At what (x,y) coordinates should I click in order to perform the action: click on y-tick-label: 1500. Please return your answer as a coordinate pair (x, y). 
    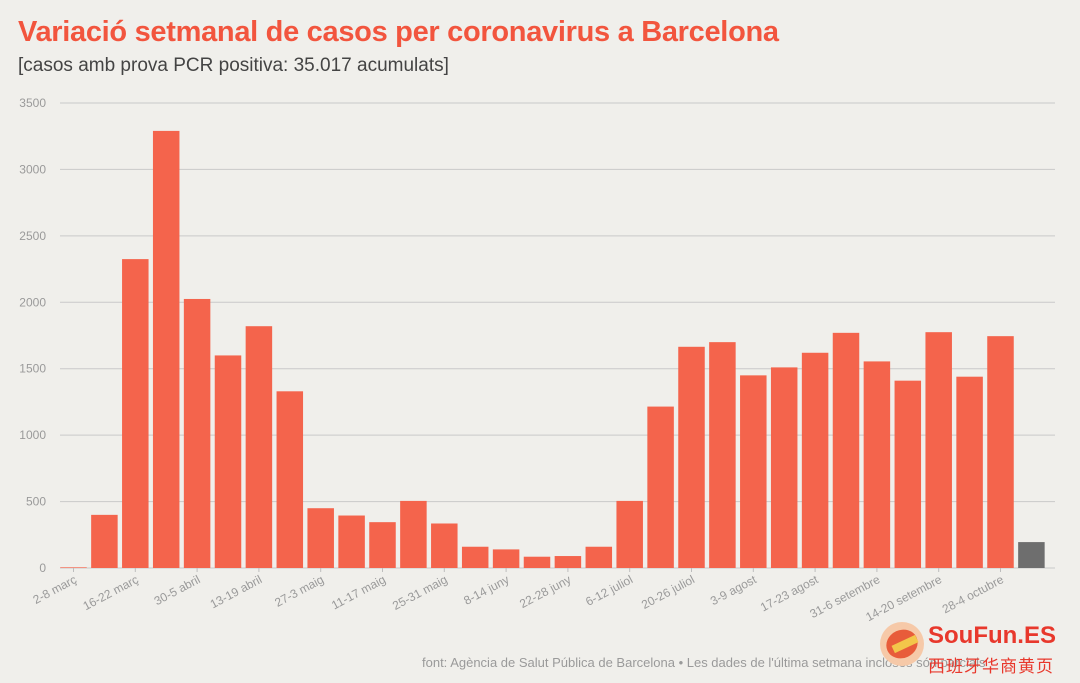
    Looking at the image, I should click on (32, 369).